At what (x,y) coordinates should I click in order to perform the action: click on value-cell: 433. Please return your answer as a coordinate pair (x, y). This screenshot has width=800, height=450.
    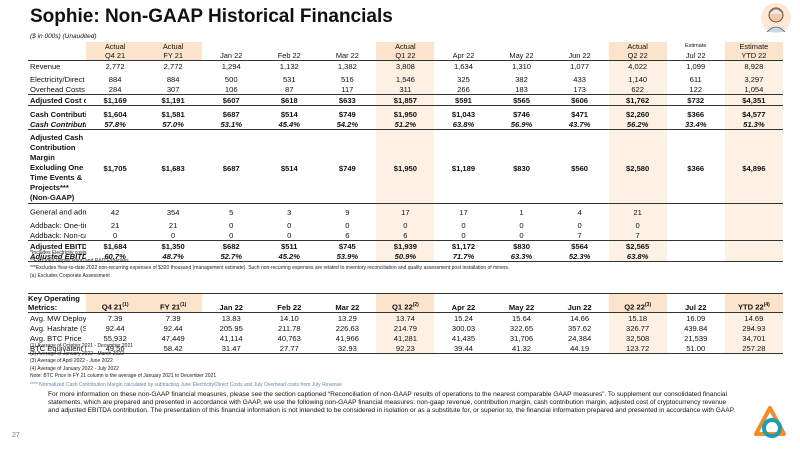
    Looking at the image, I should click on (579, 79).